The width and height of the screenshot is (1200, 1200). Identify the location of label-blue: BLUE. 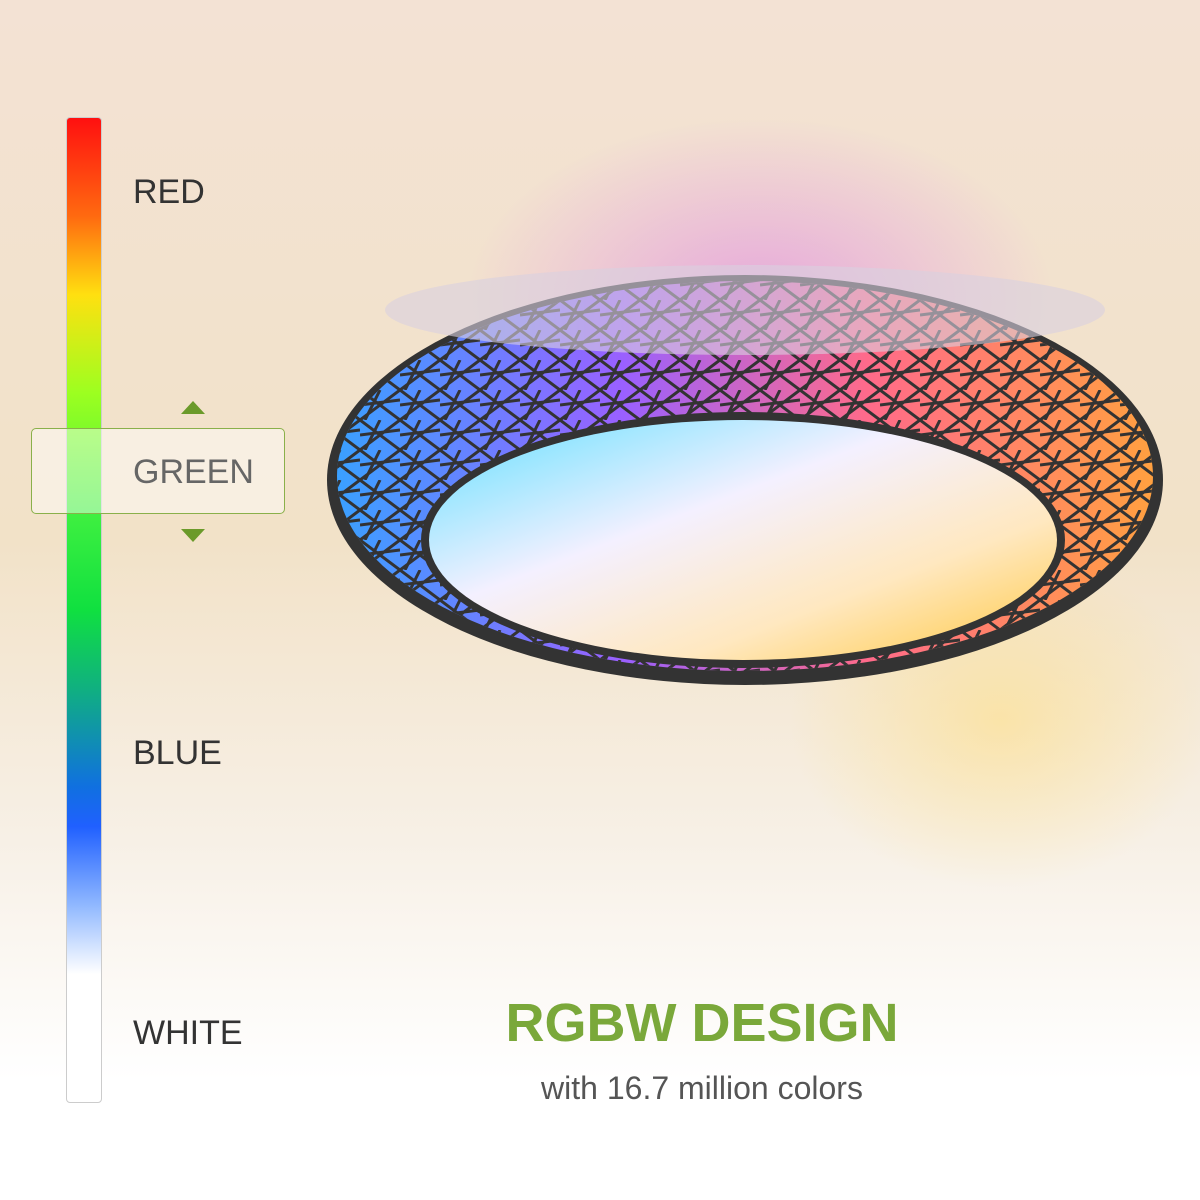
(177, 753).